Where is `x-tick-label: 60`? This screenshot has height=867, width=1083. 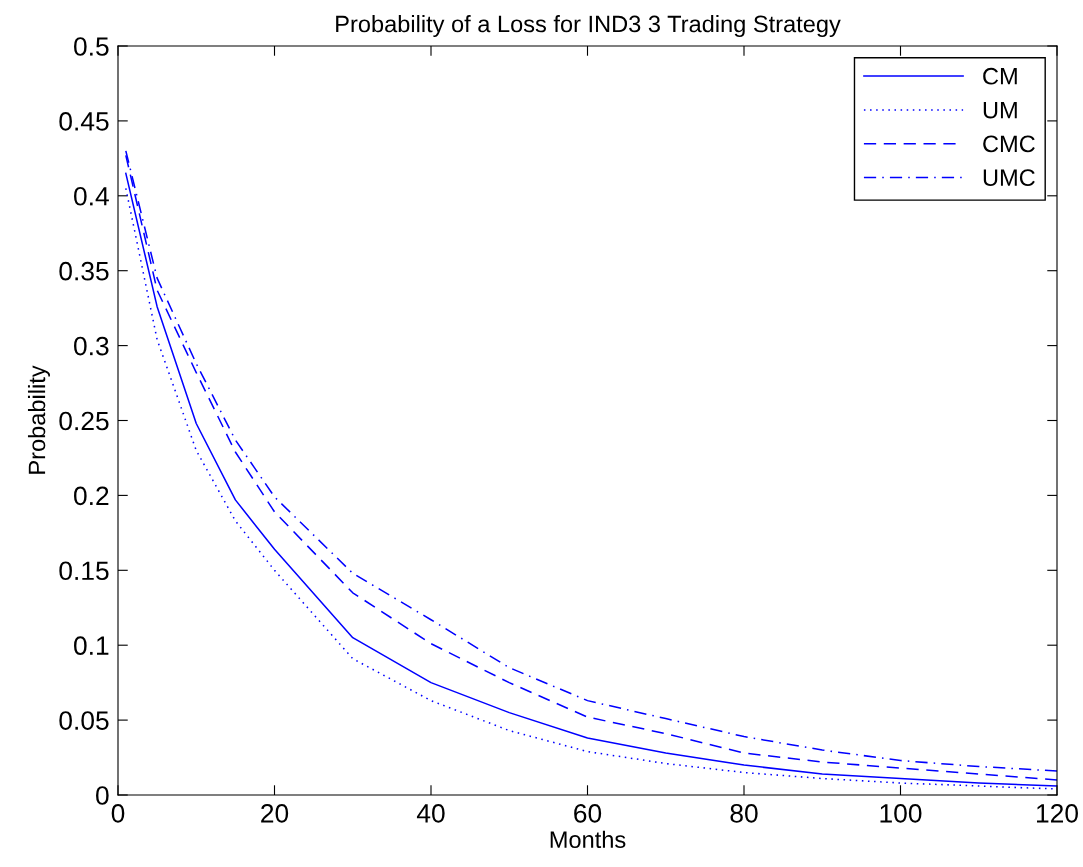 x-tick-label: 60 is located at coordinates (588, 813).